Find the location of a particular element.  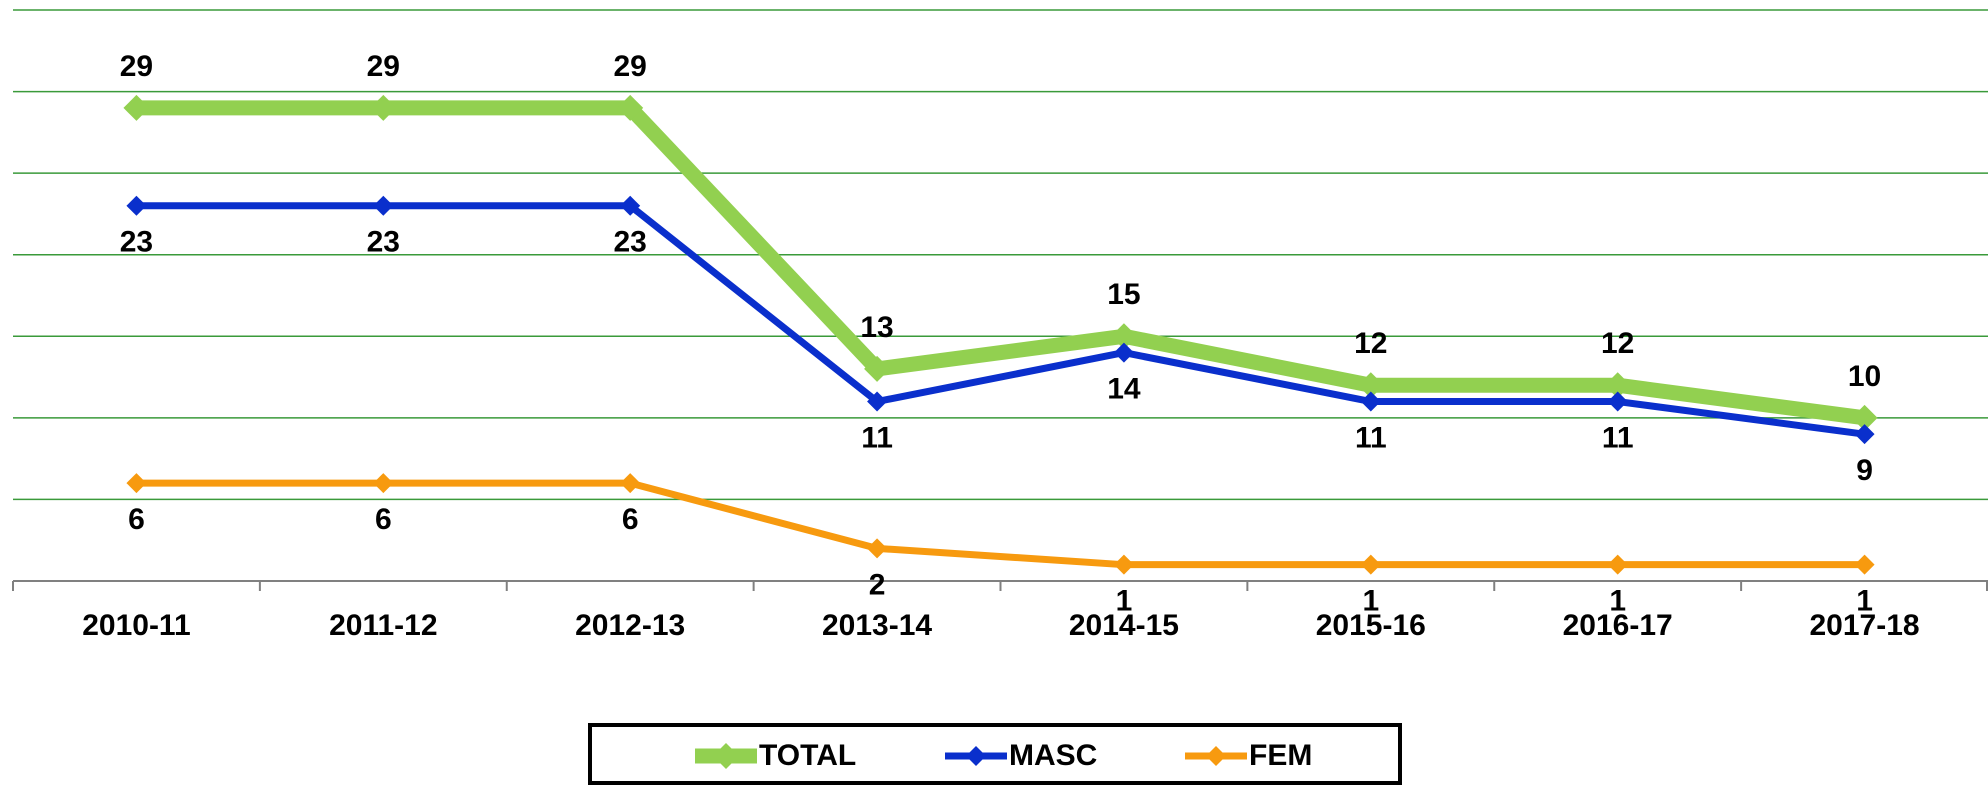

x-tick-label: 2017-18 is located at coordinates (1865, 625).